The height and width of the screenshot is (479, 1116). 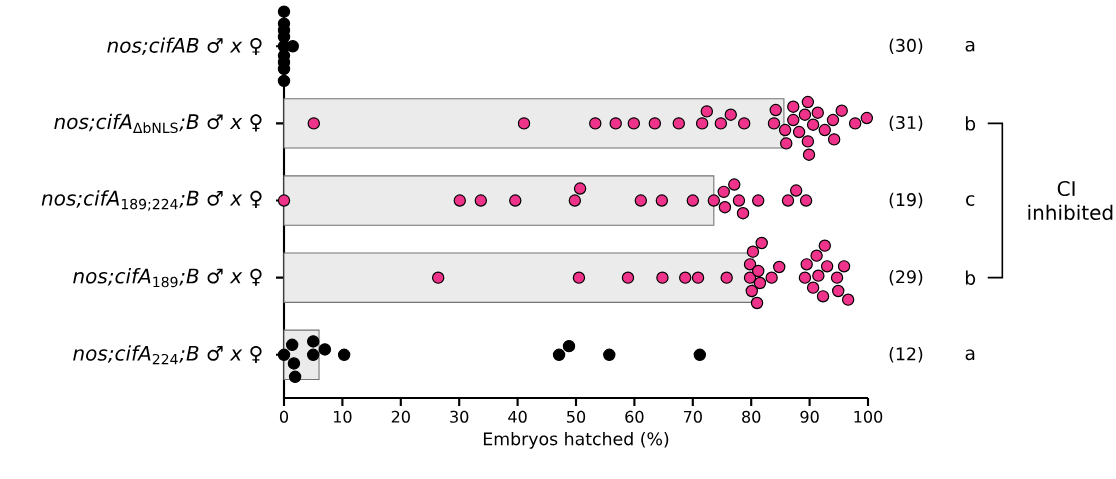 What do you see at coordinates (400, 416) in the screenshot?
I see `x-tick-label: 20` at bounding box center [400, 416].